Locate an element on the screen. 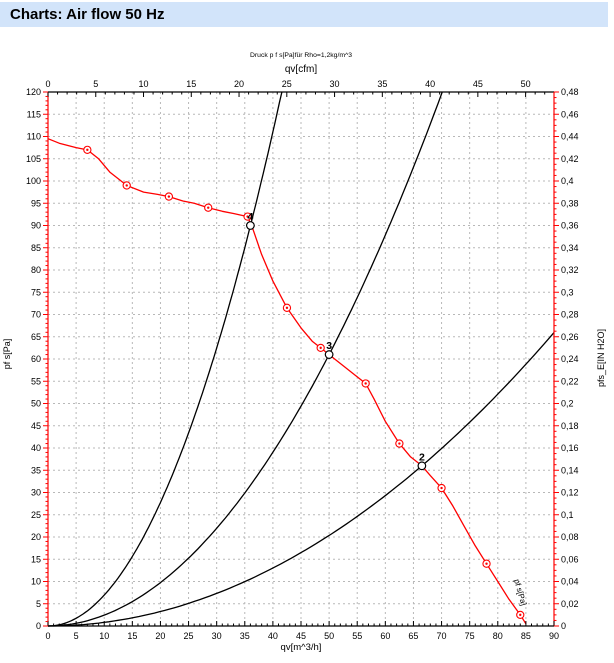 Image resolution: width=614 pixels, height=663 pixels. right-tick-label: 0,12 is located at coordinates (570, 493).